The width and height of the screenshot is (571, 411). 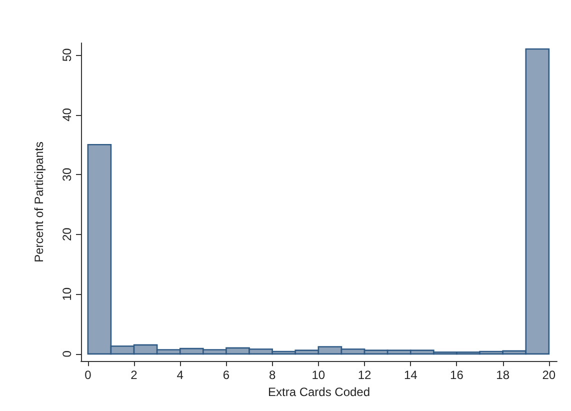 I want to click on y-tick-label: 50, so click(x=67, y=55).